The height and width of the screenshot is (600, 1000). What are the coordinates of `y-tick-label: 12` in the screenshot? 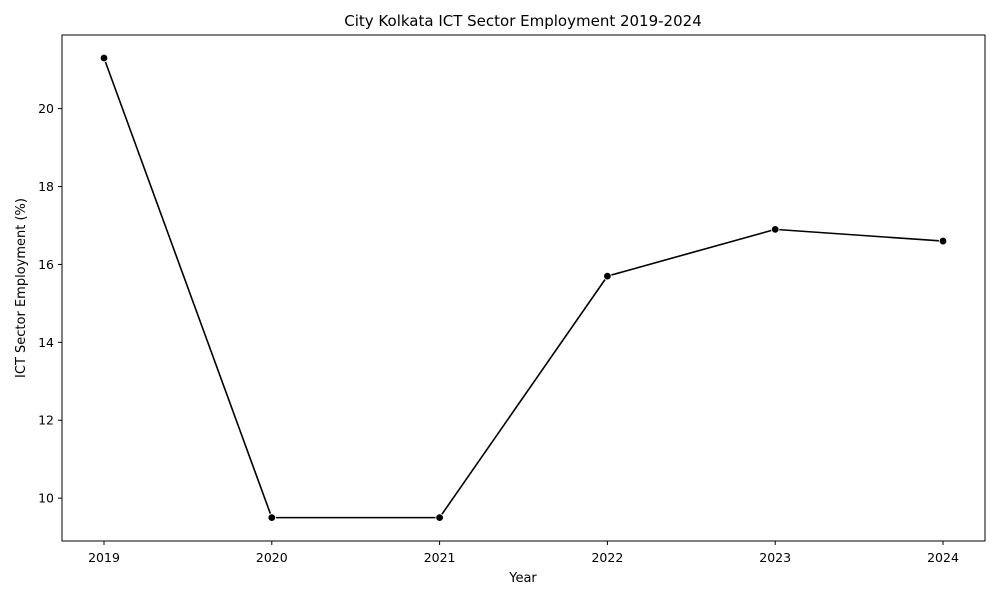 It's located at (46, 420).